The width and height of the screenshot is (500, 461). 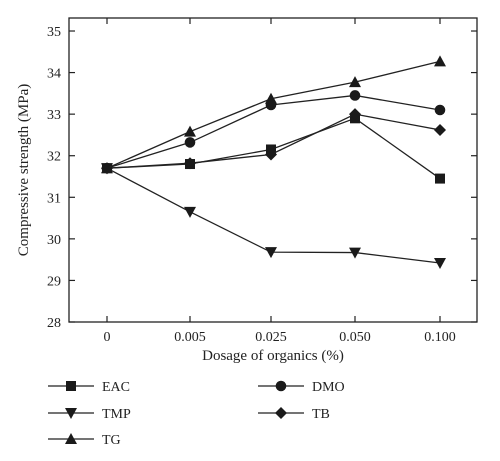 I want to click on y-tick-label: 32, so click(x=54, y=157).